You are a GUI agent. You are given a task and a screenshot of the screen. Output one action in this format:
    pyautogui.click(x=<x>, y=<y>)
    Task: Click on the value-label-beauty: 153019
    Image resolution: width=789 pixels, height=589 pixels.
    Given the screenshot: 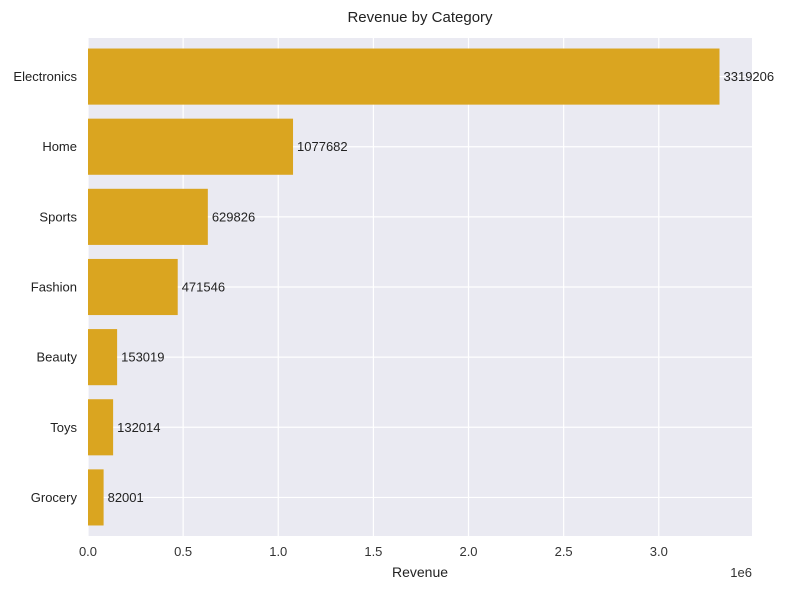 What is the action you would take?
    pyautogui.click(x=142, y=357)
    